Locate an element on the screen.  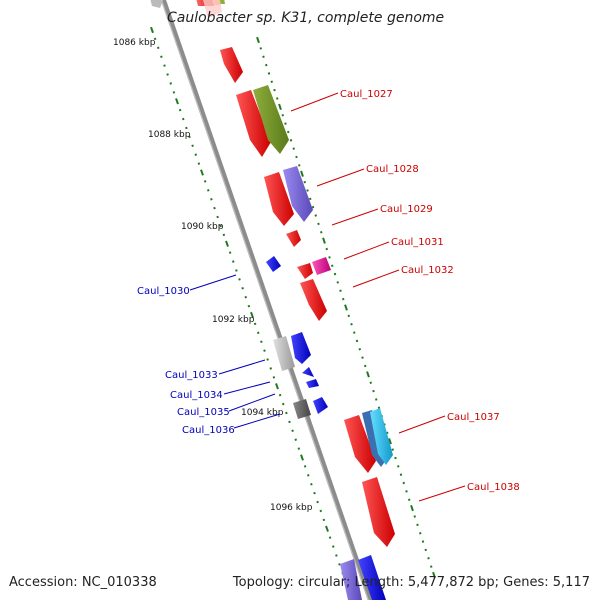
map-title: Caulobacter sp. K31, complete genome is located at coordinates (305, 18).